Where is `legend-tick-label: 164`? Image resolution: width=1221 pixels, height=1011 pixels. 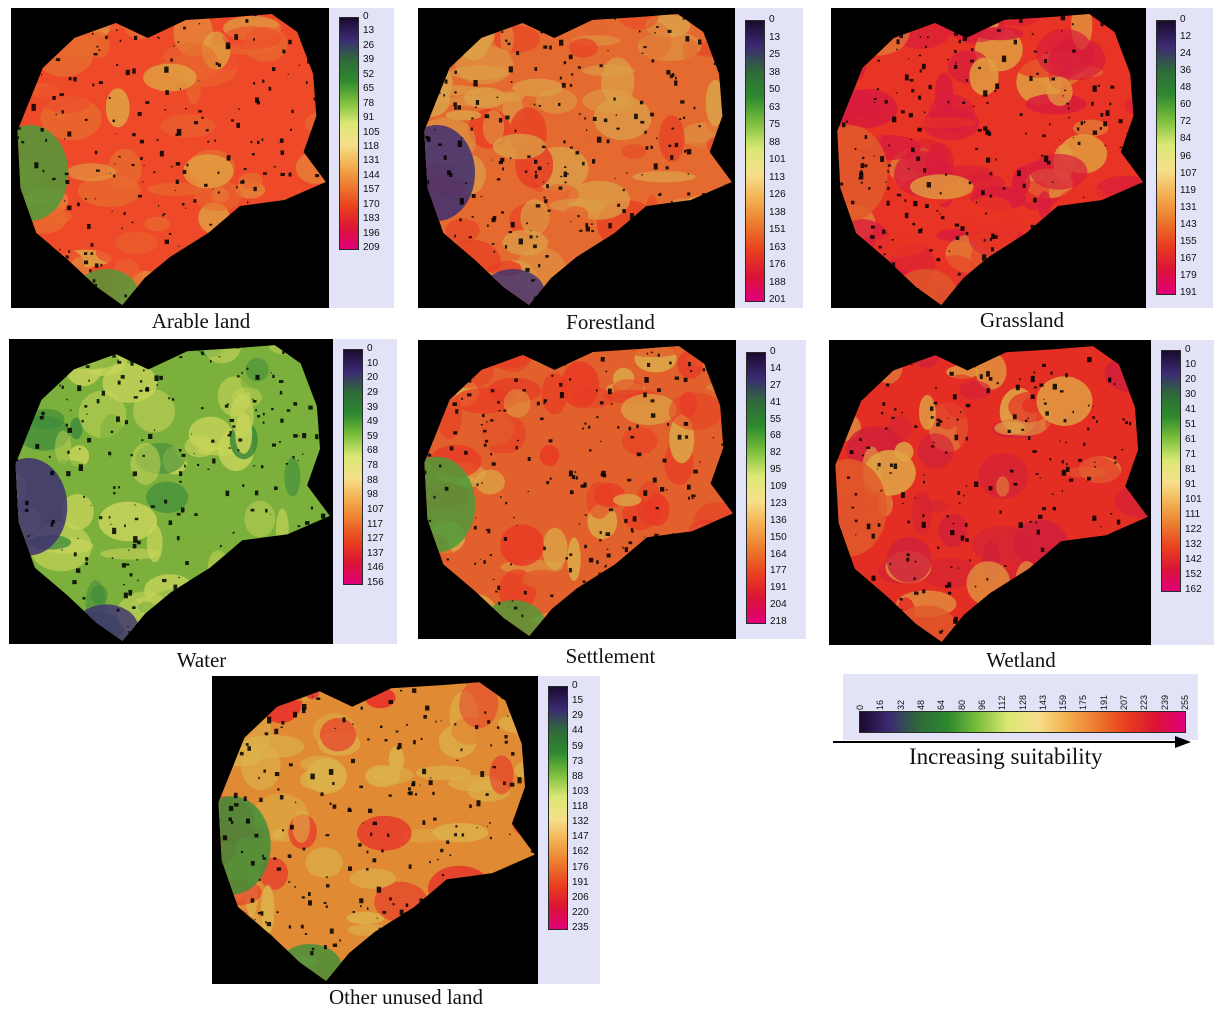 legend-tick-label: 164 is located at coordinates (778, 554).